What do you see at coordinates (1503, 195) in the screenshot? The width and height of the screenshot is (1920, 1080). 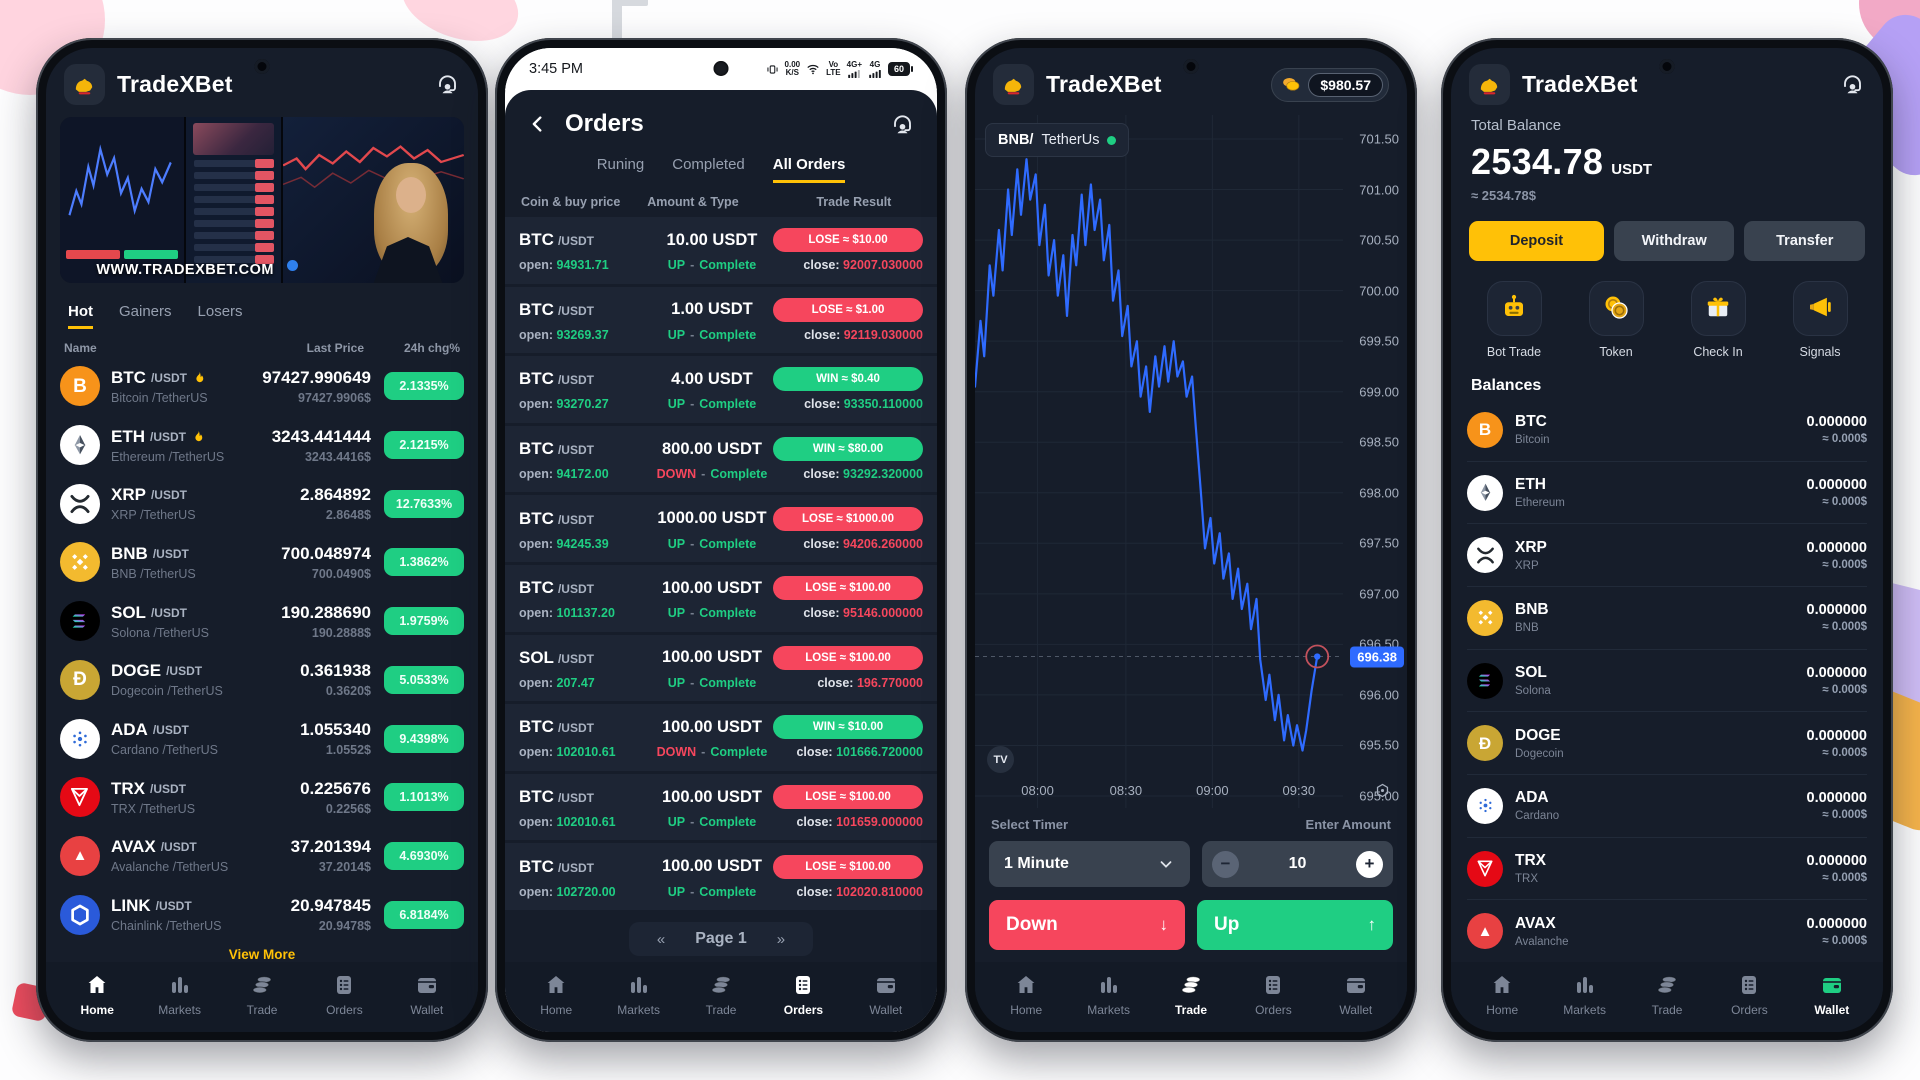 I see `total-balance-approx: ≈ 2534.78$` at bounding box center [1503, 195].